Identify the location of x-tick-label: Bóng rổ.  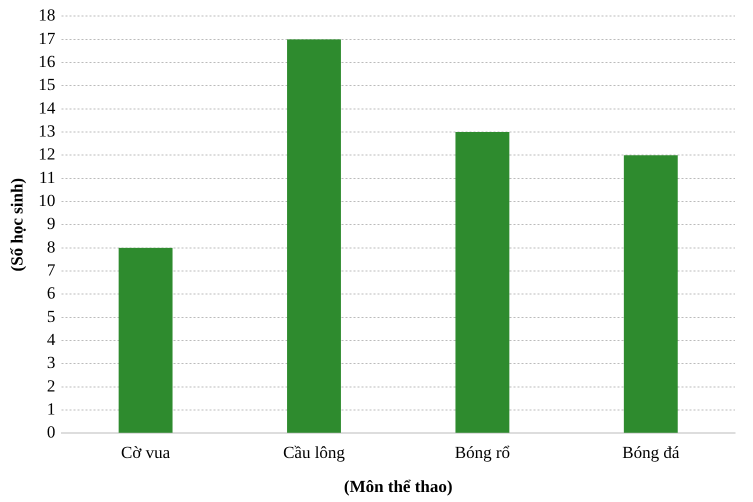
(482, 452).